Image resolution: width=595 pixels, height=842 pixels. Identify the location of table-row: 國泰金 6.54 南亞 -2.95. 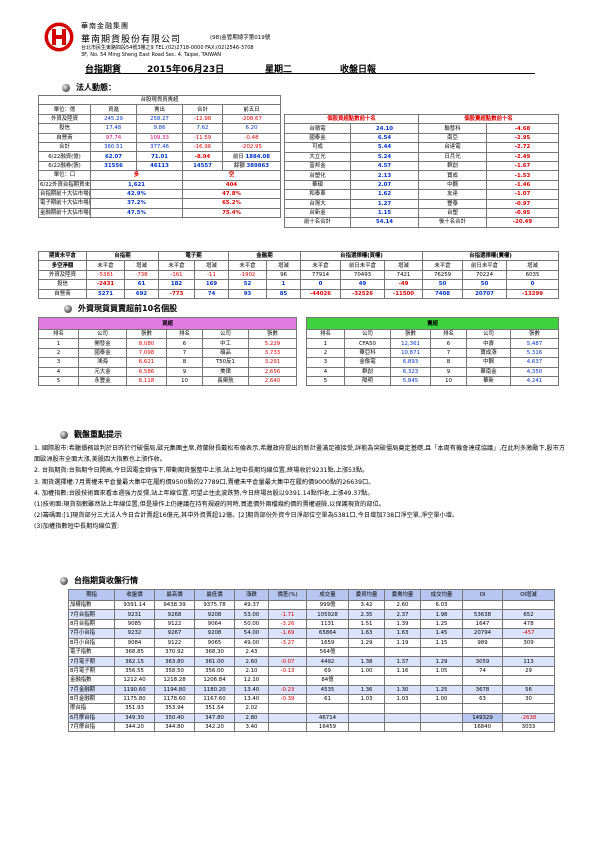
(421, 138).